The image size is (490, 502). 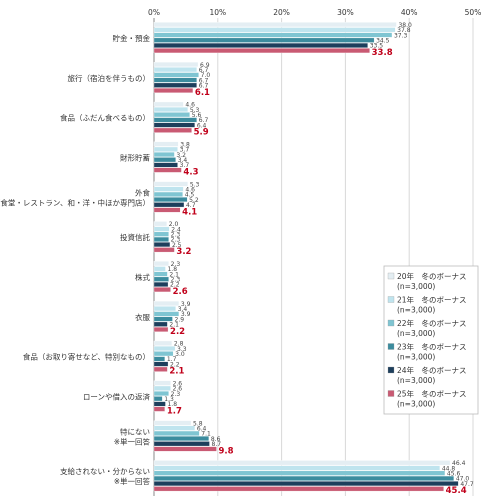 What do you see at coordinates (191, 205) in the screenshot?
I see `bar-value-label: 4.7` at bounding box center [191, 205].